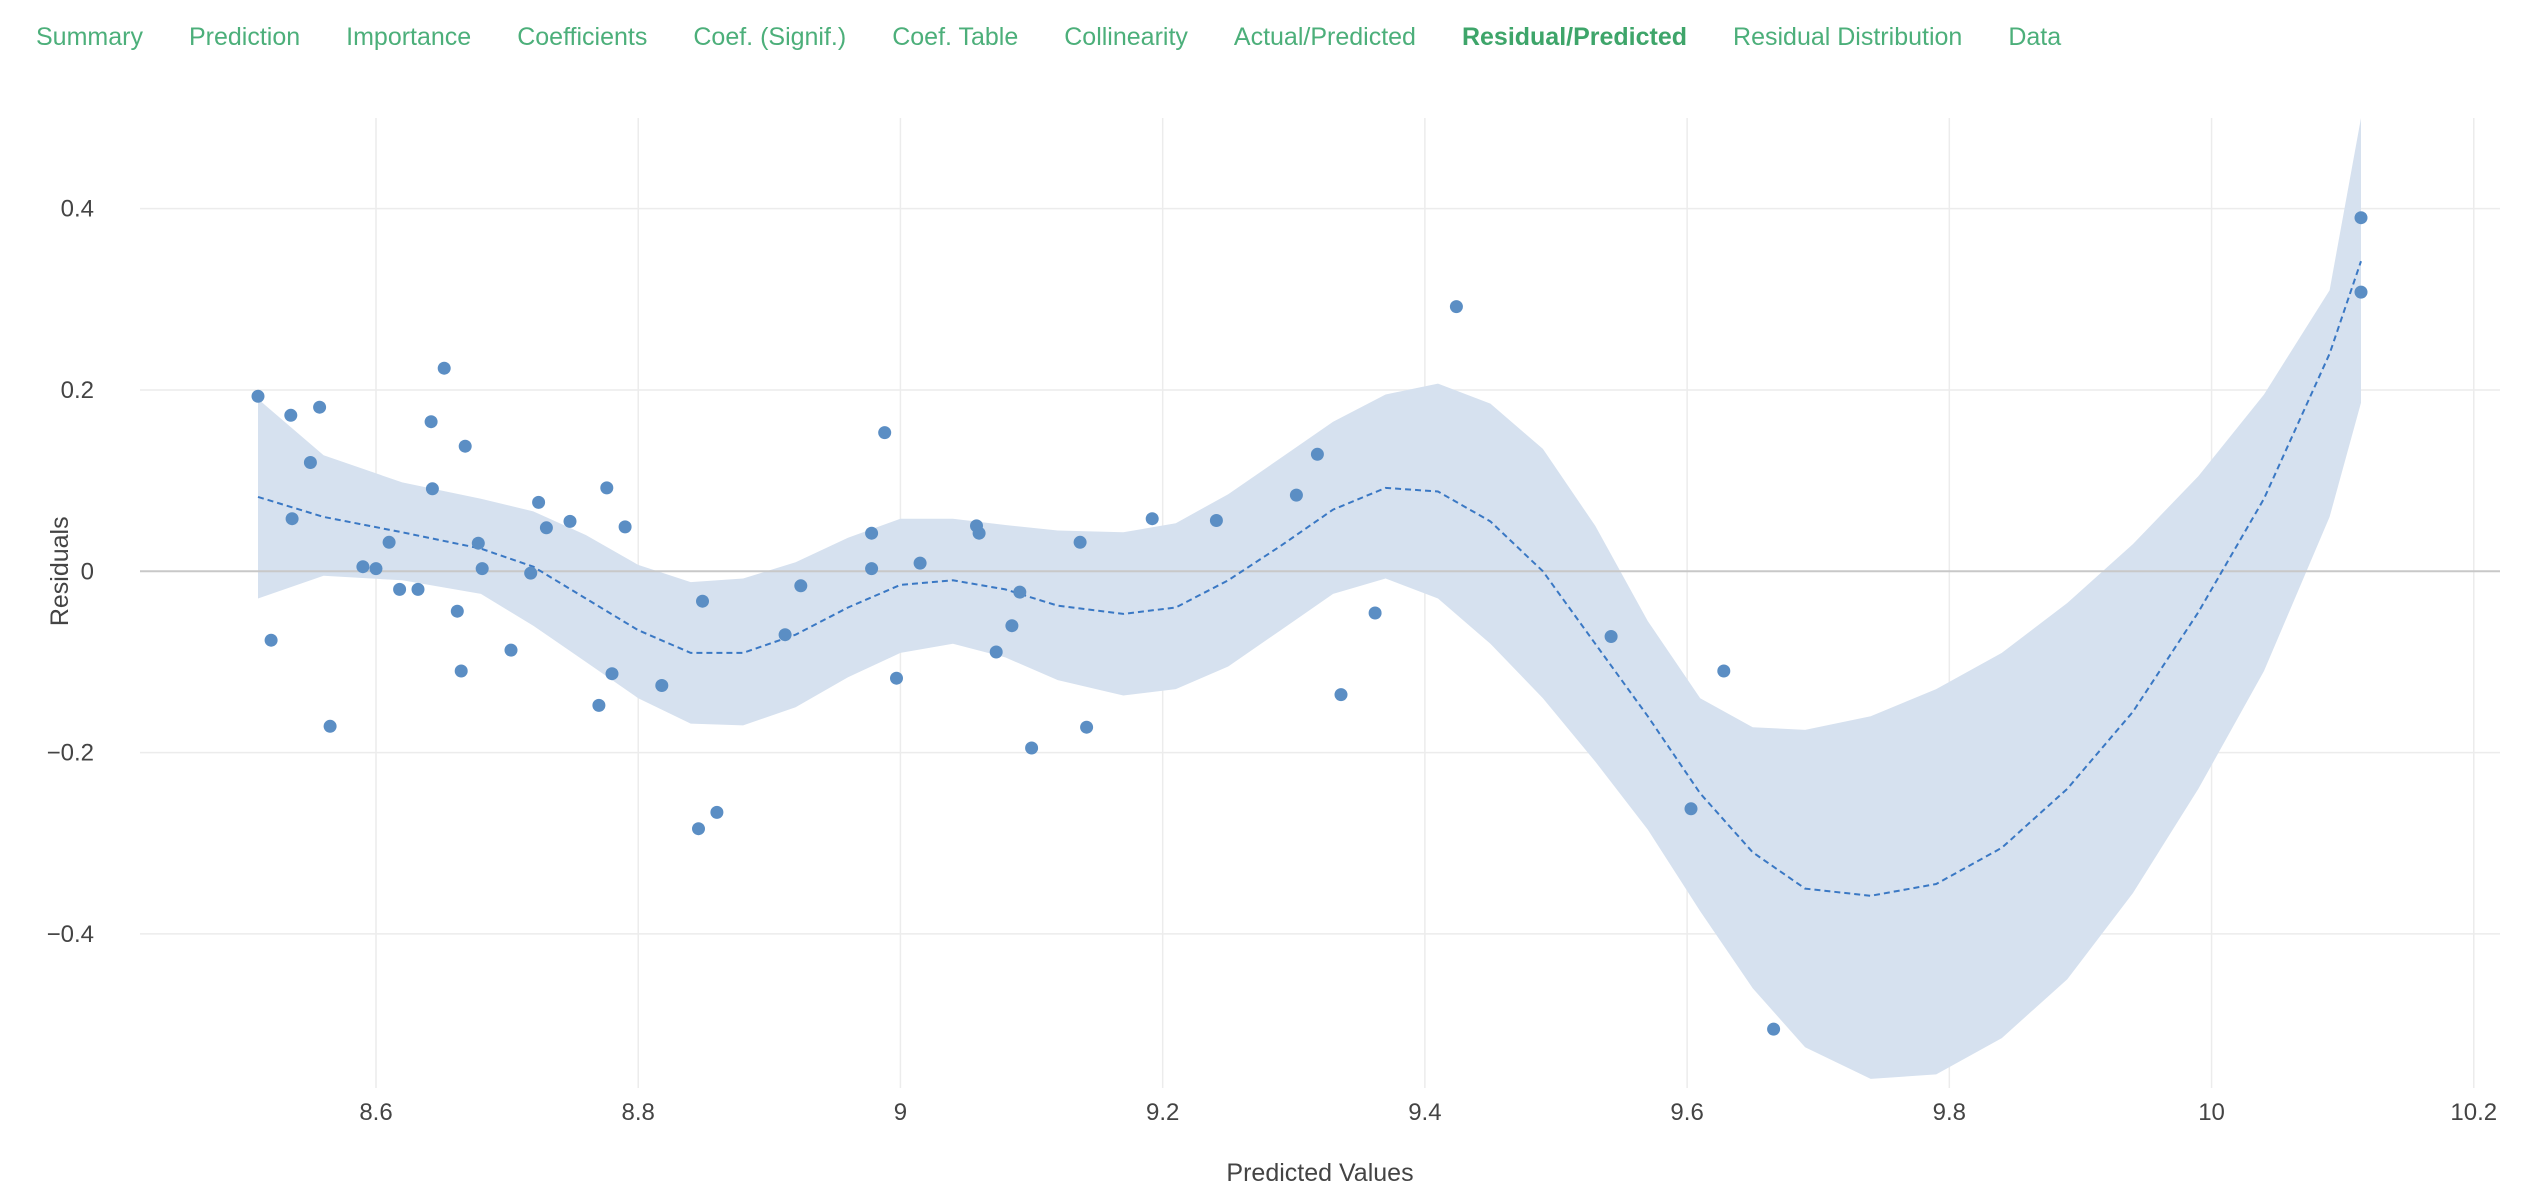  Describe the element at coordinates (1848, 36) in the screenshot. I see `tab-residual-distribution: Residual Distribution` at that location.